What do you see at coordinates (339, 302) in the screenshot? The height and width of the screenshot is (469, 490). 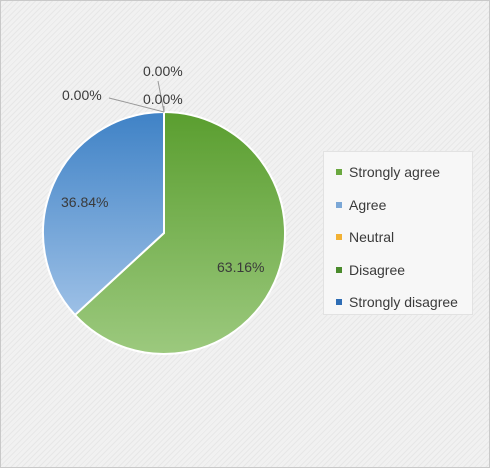 I see `legend-swatch-strongly-disagree` at bounding box center [339, 302].